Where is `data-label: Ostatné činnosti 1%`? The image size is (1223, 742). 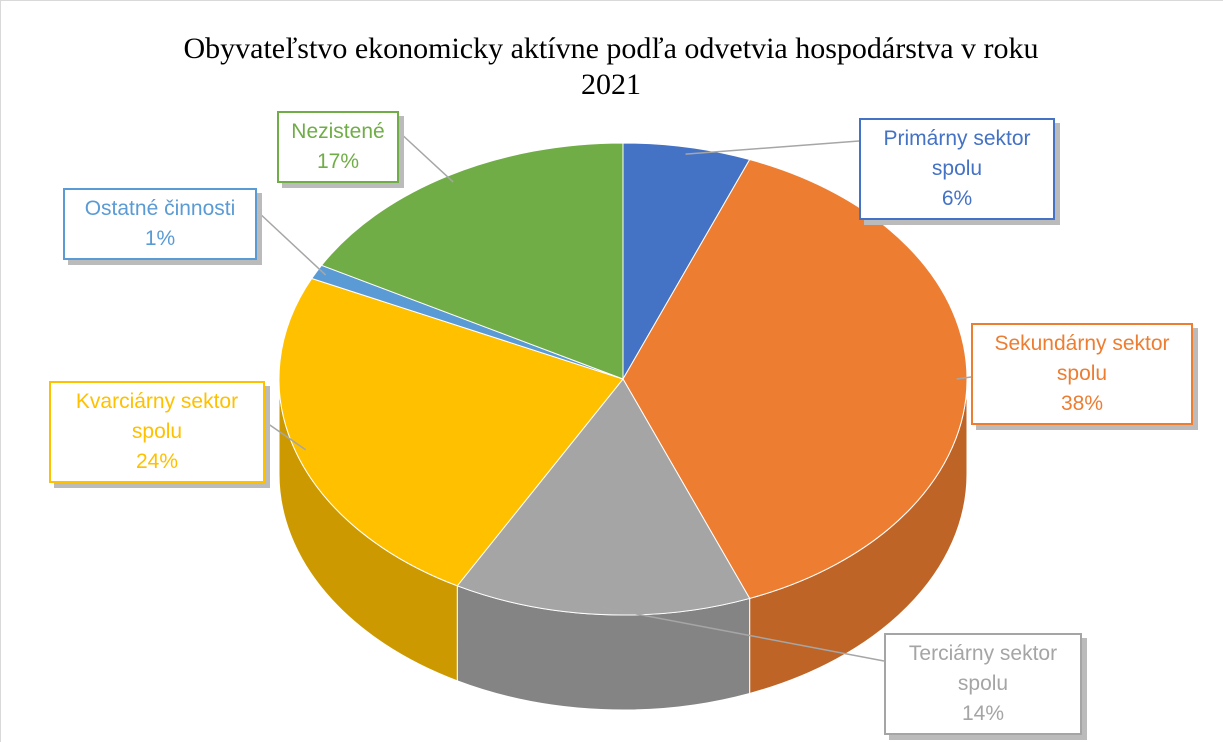
data-label: Ostatné činnosti 1% is located at coordinates (160, 224).